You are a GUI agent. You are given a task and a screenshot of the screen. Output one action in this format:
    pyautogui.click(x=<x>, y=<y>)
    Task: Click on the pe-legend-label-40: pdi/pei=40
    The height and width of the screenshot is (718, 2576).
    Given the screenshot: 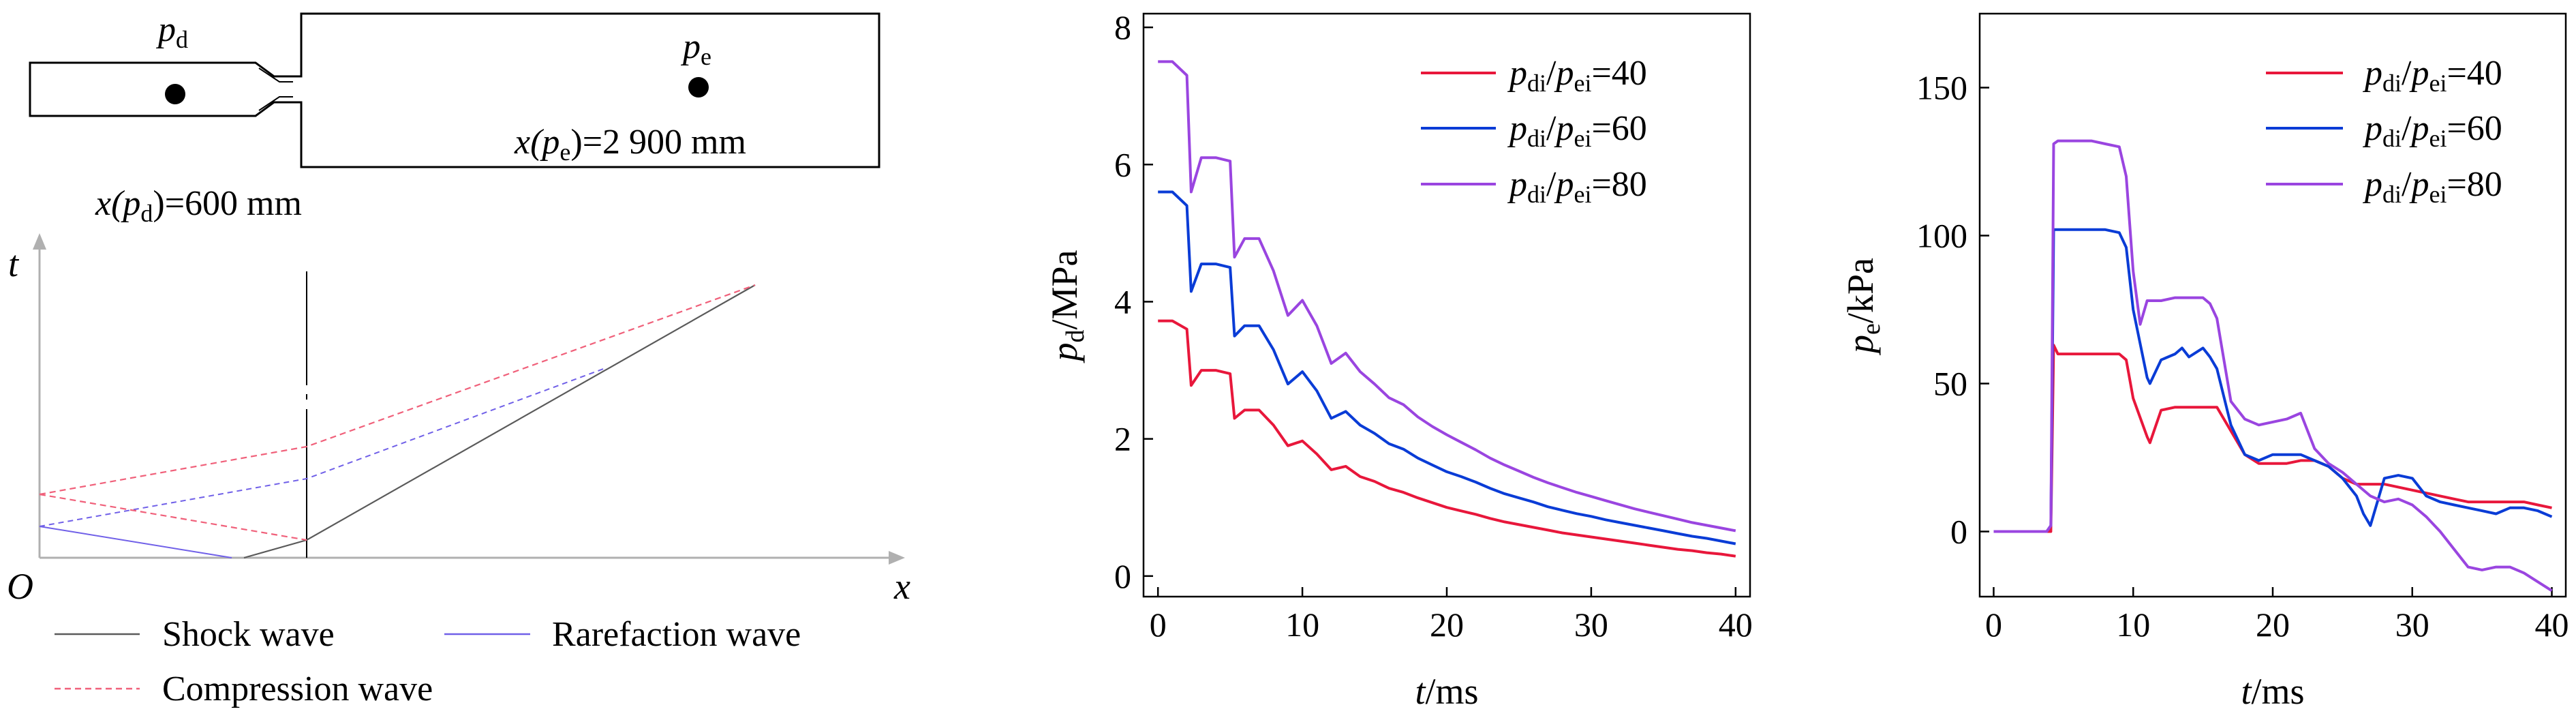 What is the action you would take?
    pyautogui.click(x=2432, y=75)
    